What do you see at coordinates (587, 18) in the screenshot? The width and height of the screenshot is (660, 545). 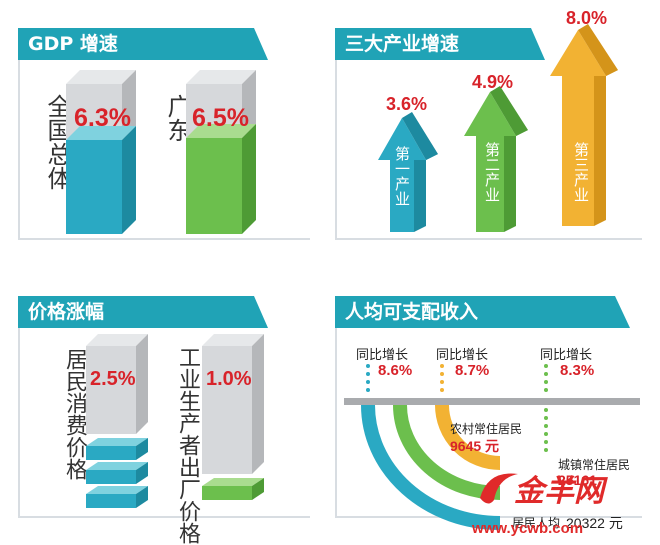 I see `industry-tertiary-value: 8.0%` at bounding box center [587, 18].